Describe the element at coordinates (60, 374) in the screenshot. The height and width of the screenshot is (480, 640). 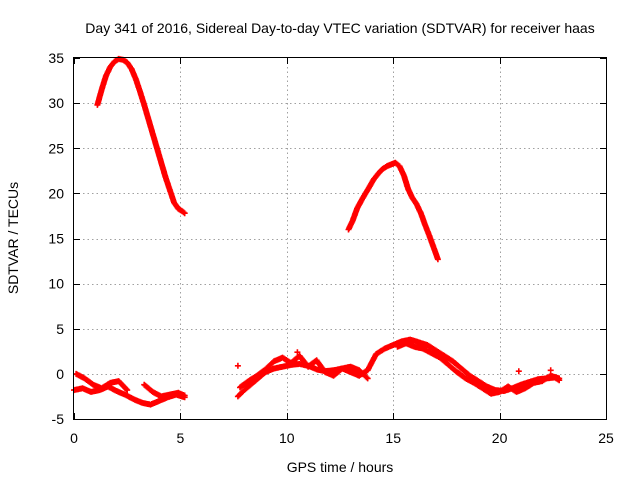
I see `y-tick-label: 0` at that location.